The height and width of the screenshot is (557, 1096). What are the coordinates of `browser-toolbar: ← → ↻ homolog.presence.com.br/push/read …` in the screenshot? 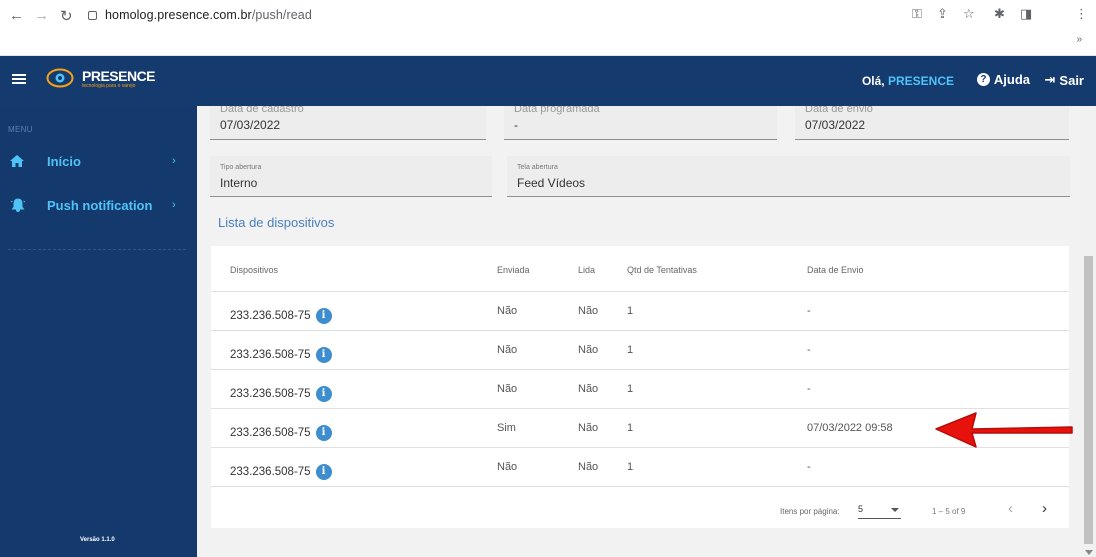 It's located at (548, 28).